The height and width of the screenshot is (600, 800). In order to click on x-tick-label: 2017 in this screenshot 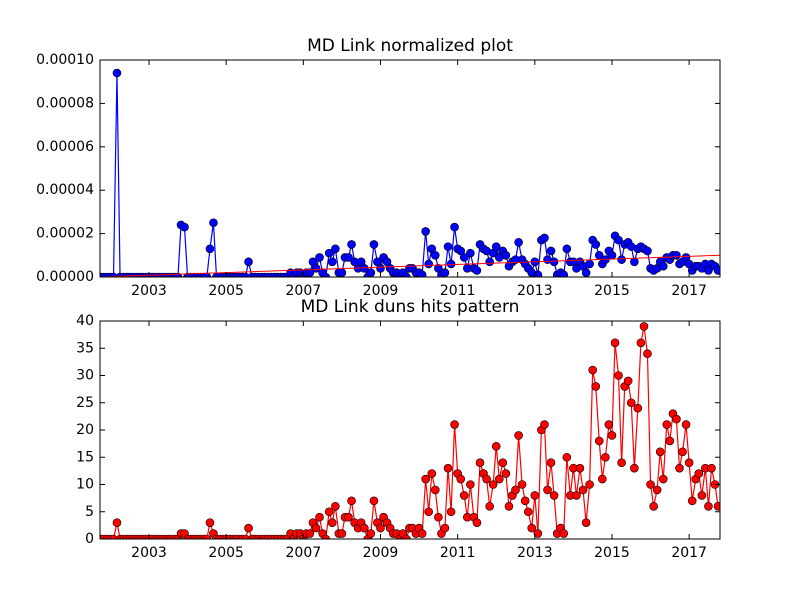, I will do `click(689, 291)`.